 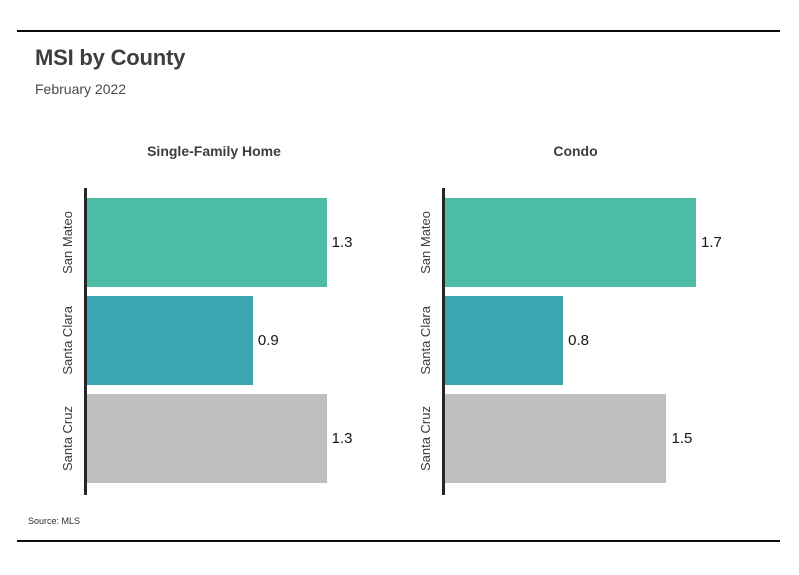 I want to click on page-title: MSI by County, so click(x=110, y=57).